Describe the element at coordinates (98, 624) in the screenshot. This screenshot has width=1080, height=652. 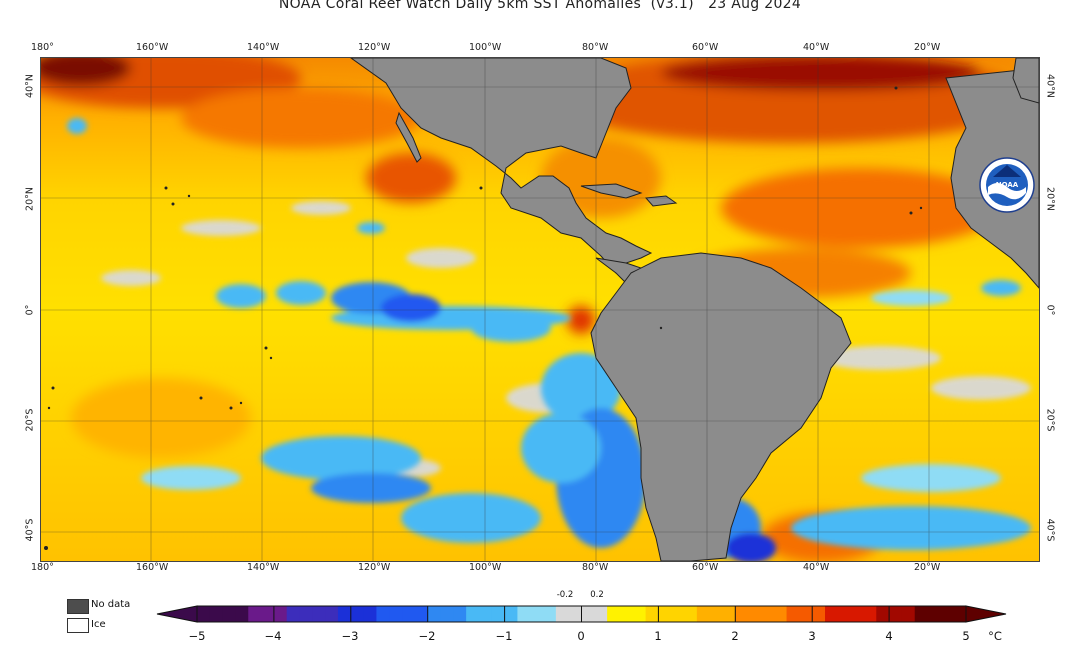
I see `ice-label: Ice` at that location.